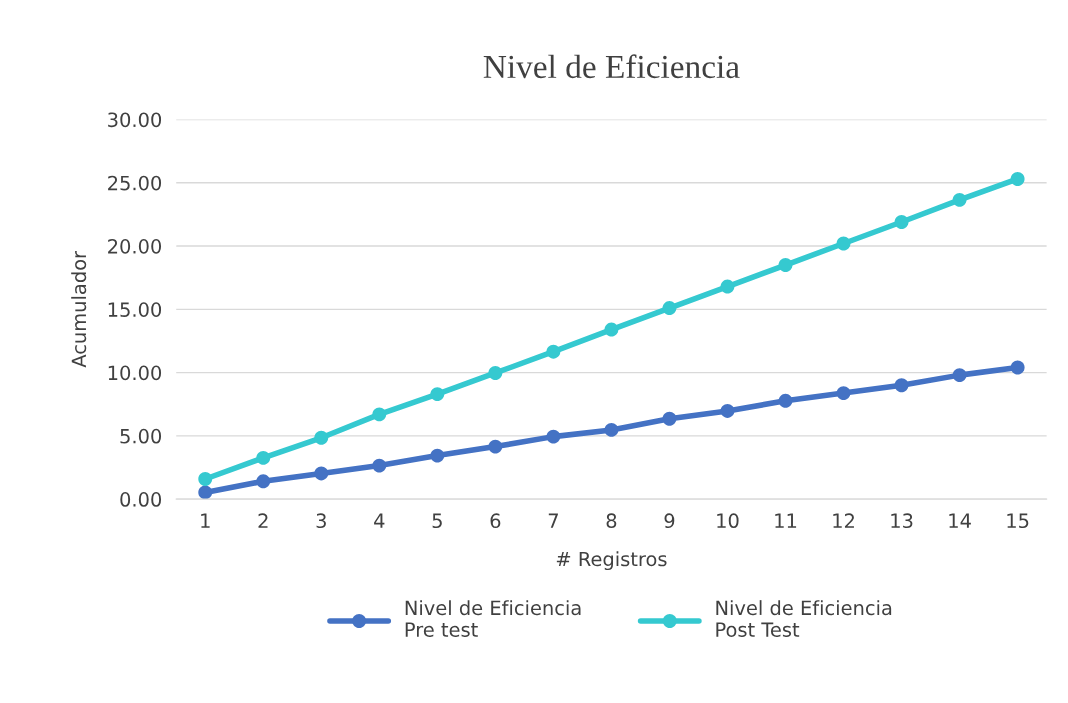  Describe the element at coordinates (960, 520) in the screenshot. I see `x-tick-label: 14` at that location.